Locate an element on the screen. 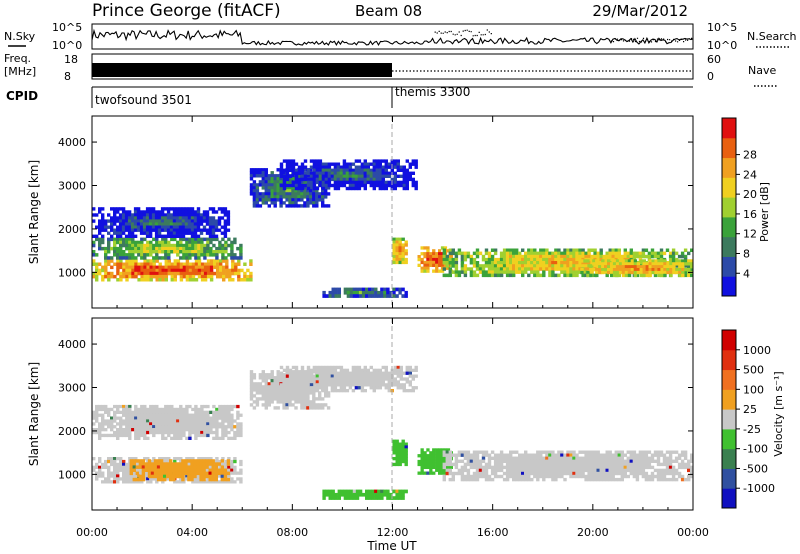 The height and width of the screenshot is (554, 800). freq-solid-segment is located at coordinates (242, 70).